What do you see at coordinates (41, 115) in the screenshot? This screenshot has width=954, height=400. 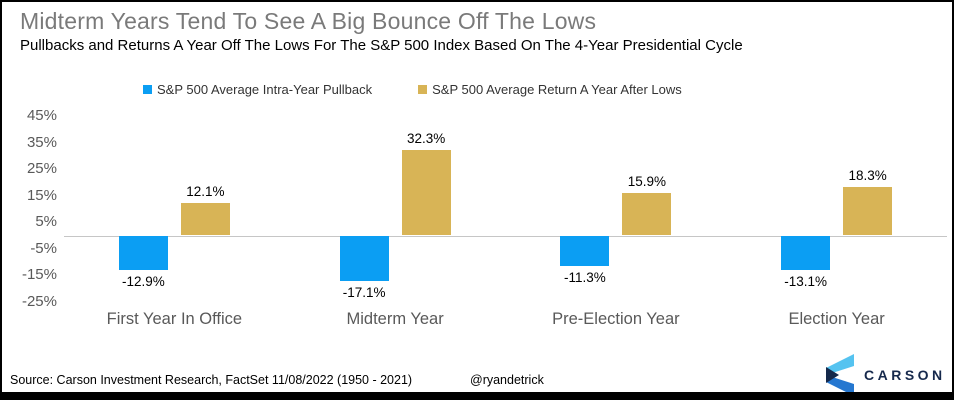 I see `y-tick-label: 45%` at bounding box center [41, 115].